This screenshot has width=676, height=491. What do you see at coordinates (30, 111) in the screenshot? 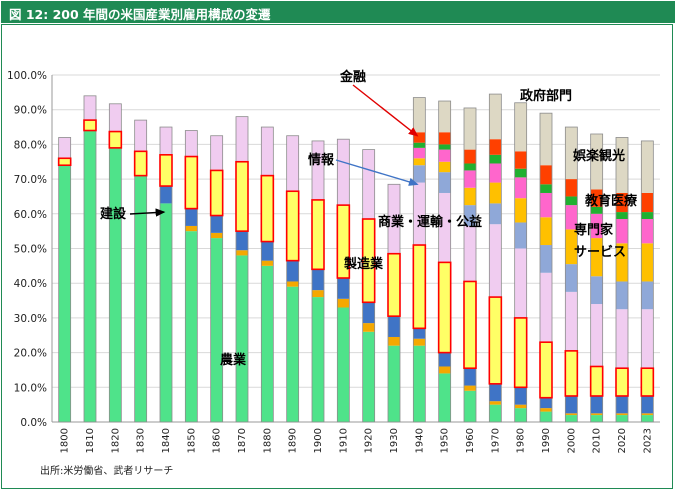
I see `y-tick-label: 90.0%` at bounding box center [30, 111].